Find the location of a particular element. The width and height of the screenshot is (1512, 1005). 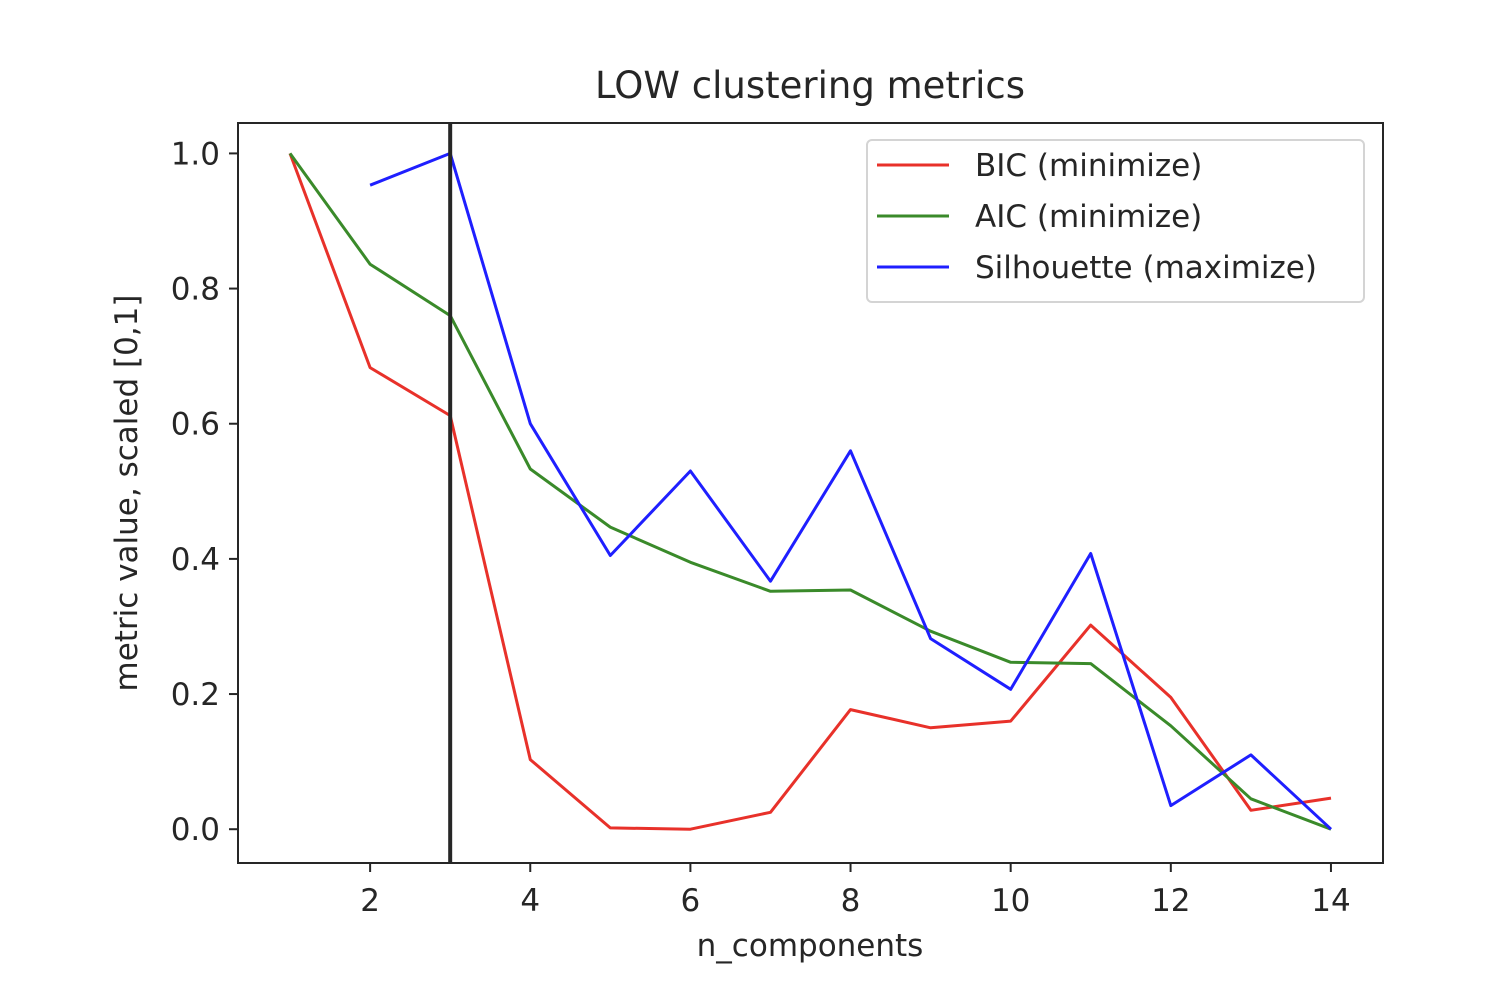

x-axis: 2 4 6 8 10 12 14 is located at coordinates (855, 891).